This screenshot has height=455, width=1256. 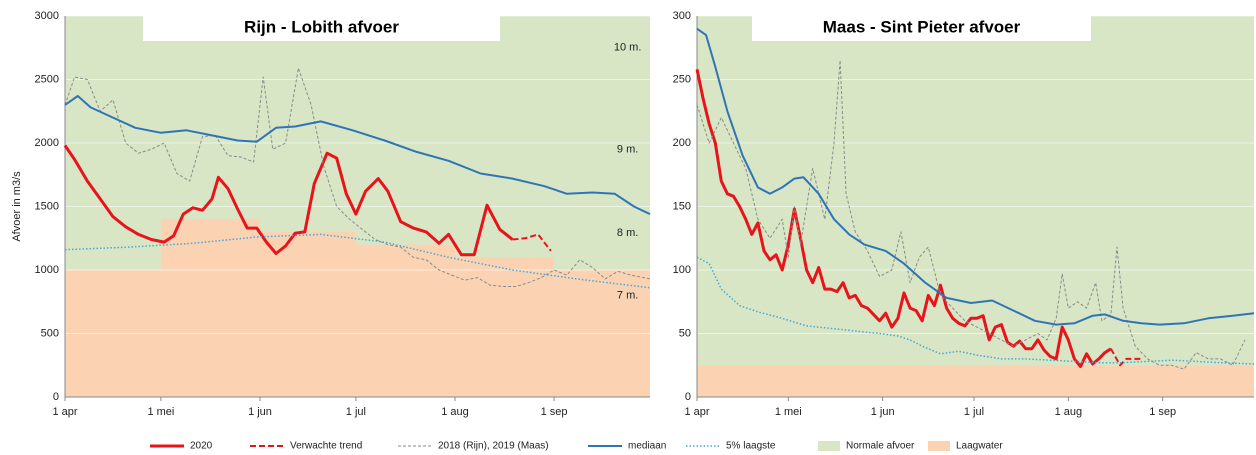 What do you see at coordinates (682, 79) in the screenshot?
I see `y-tick-label: 250` at bounding box center [682, 79].